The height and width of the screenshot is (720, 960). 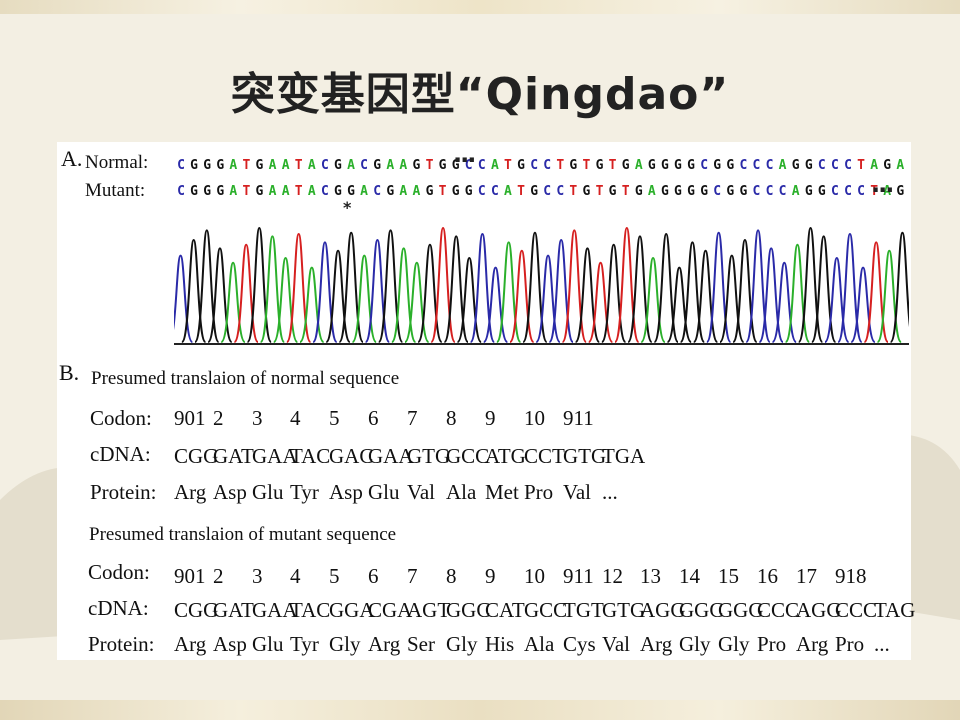 I want to click on mutant-label: Mutant:, so click(x=115, y=190).